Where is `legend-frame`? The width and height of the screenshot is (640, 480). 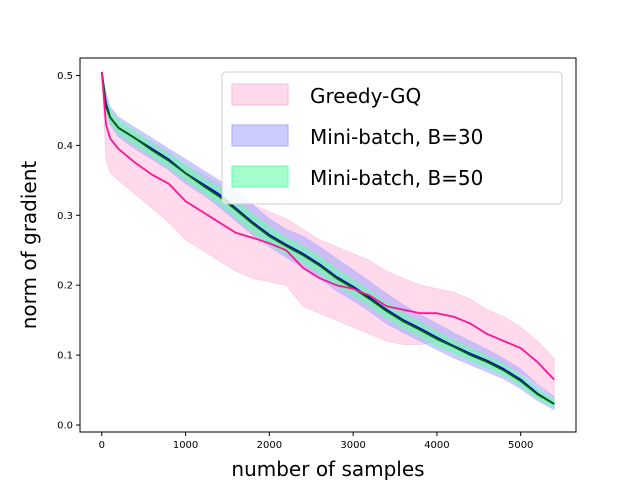
legend-frame is located at coordinates (392, 138).